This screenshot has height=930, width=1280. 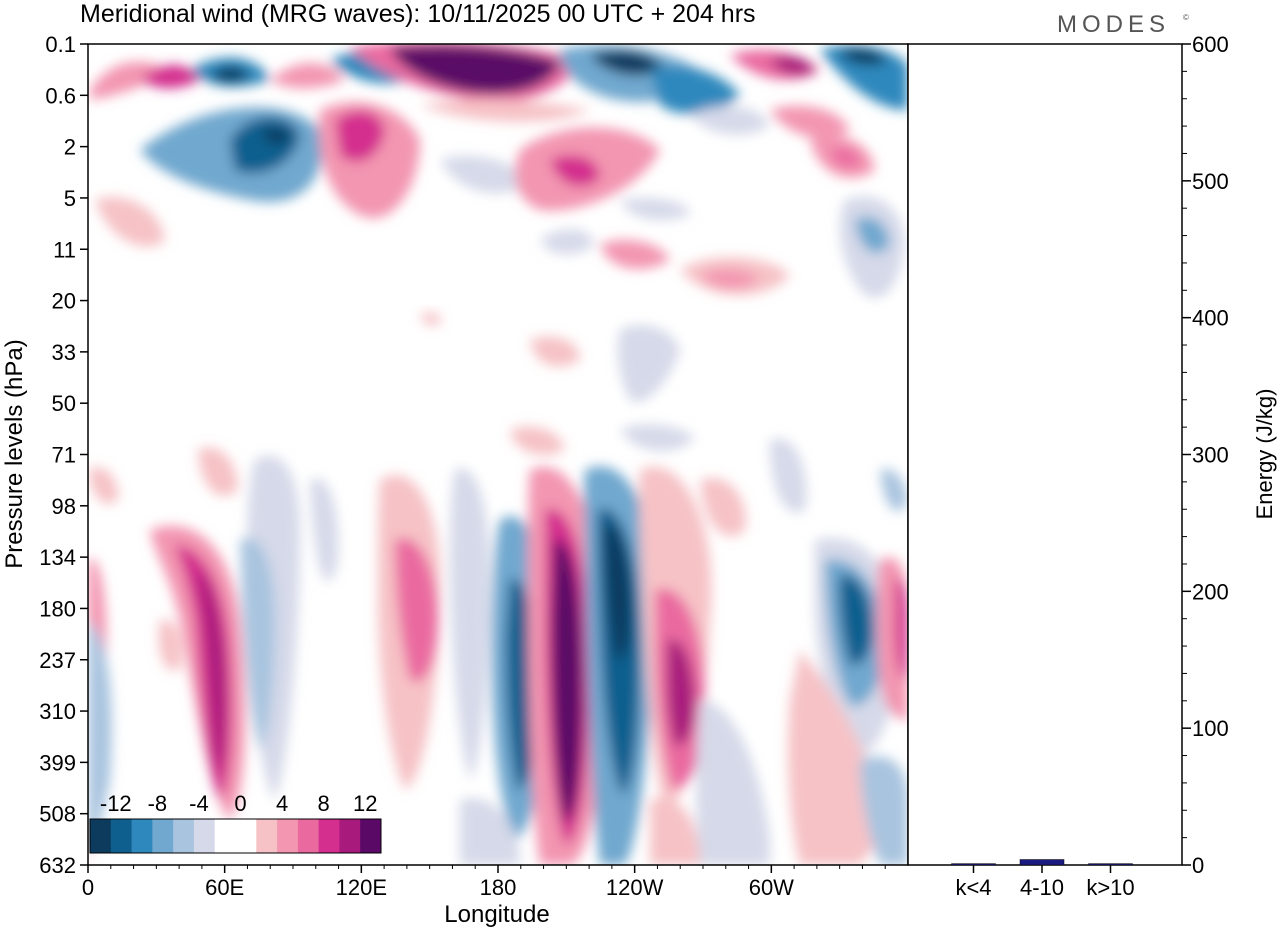 I want to click on energy-tick-label: 400, so click(x=1210, y=318).